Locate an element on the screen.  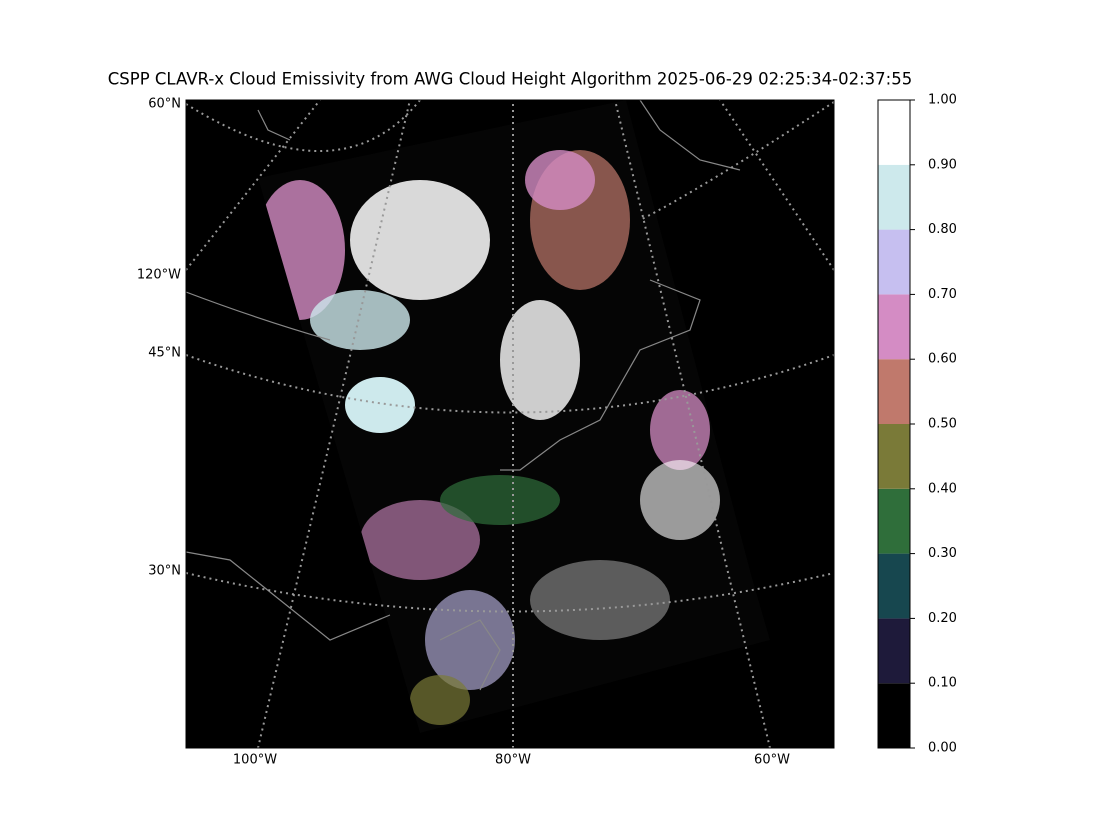
colorbar-tick-label: 0.10 is located at coordinates (942, 683).